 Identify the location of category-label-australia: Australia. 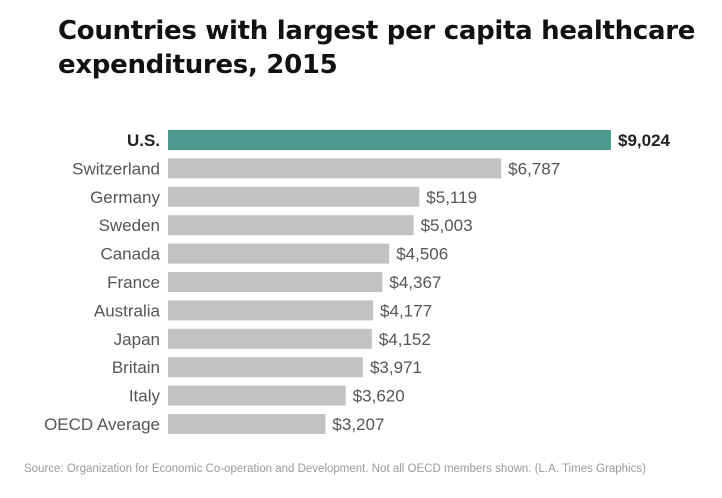
(127, 310).